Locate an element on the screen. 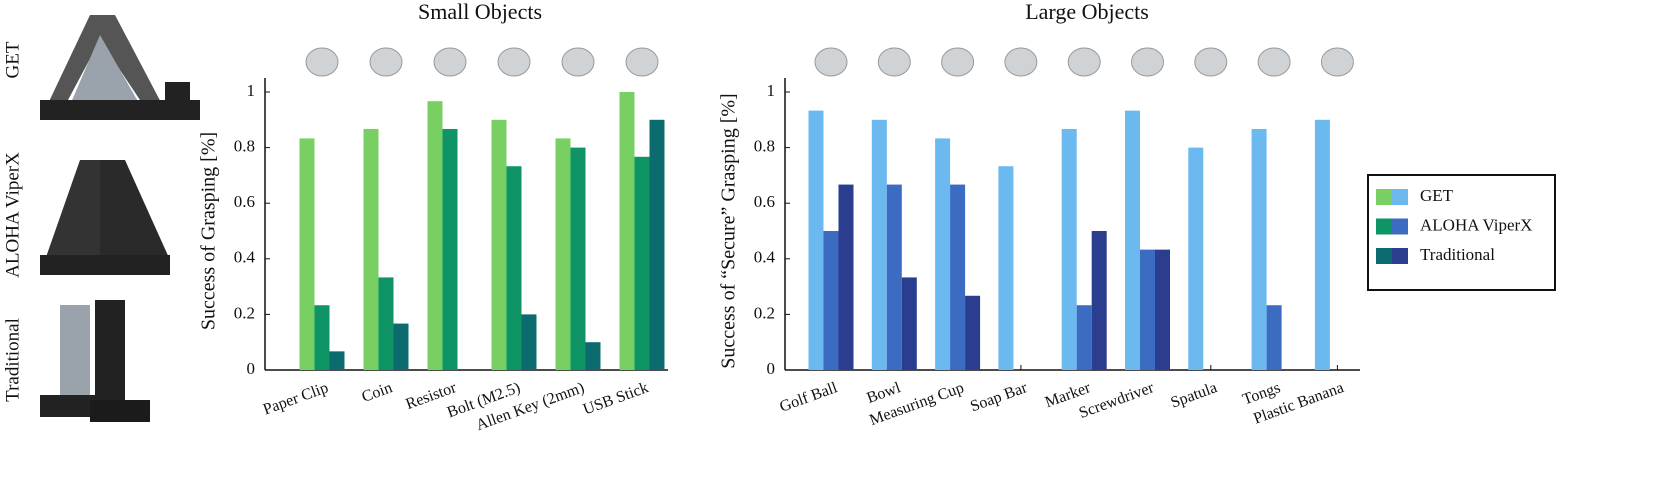 The image size is (1659, 491). x-tick-label: Coin is located at coordinates (377, 392).